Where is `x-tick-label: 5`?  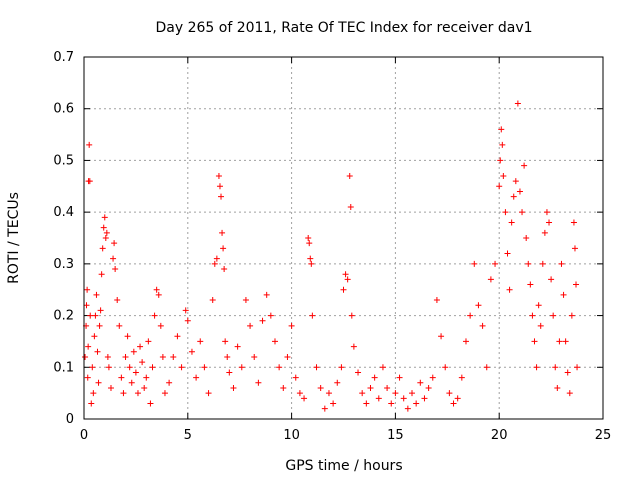 x-tick-label: 5 is located at coordinates (188, 435).